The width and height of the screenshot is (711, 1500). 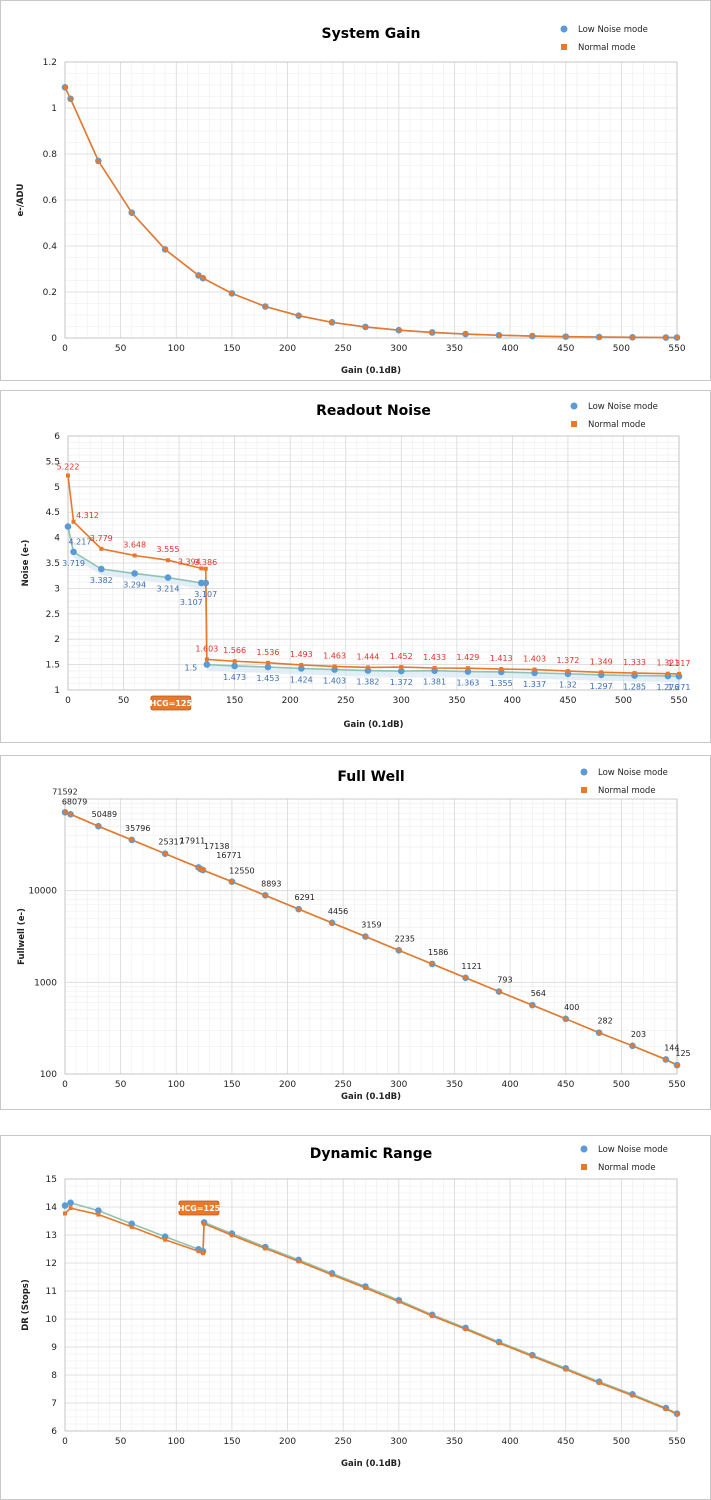 I want to click on full-well-data-label: 68079, so click(x=74, y=801).